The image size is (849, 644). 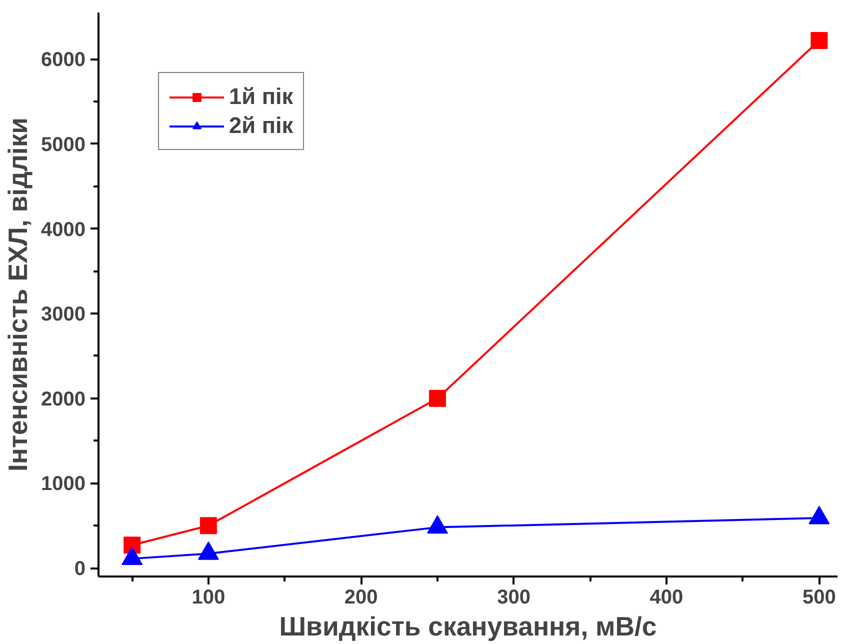 I want to click on legend-label: 2й пік, so click(x=261, y=125).